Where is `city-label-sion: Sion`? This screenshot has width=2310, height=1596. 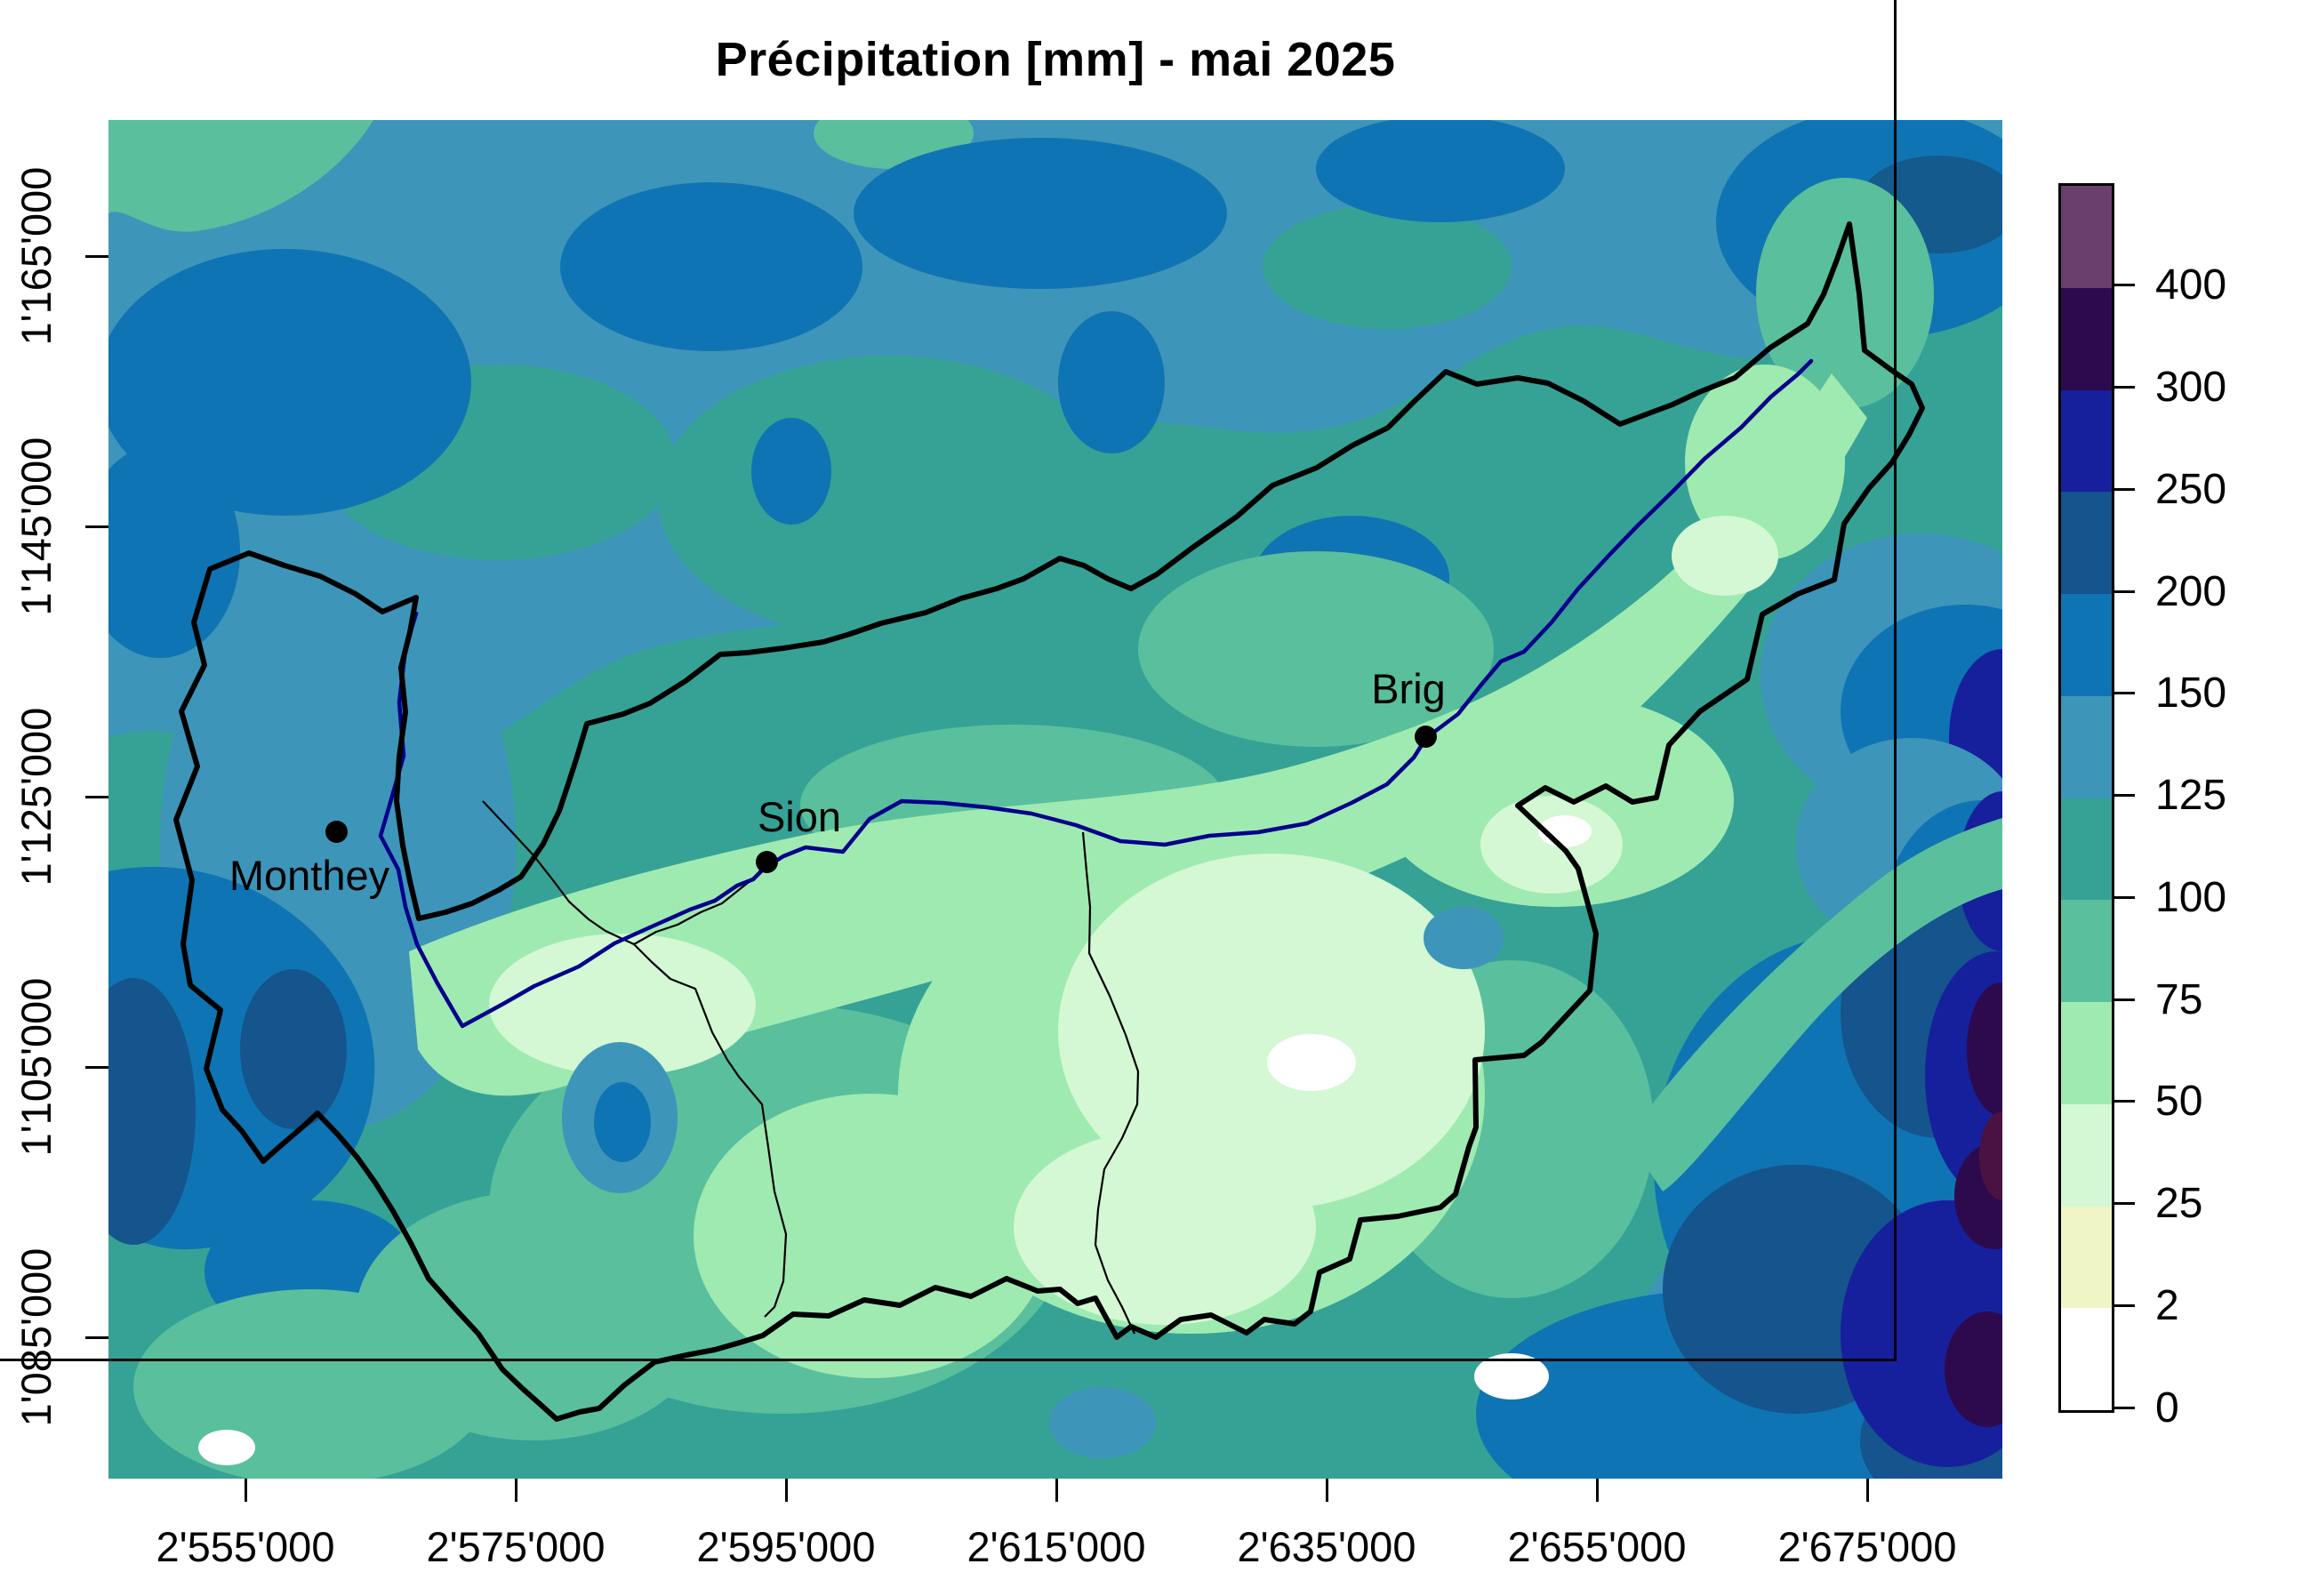 city-label-sion: Sion is located at coordinates (799, 816).